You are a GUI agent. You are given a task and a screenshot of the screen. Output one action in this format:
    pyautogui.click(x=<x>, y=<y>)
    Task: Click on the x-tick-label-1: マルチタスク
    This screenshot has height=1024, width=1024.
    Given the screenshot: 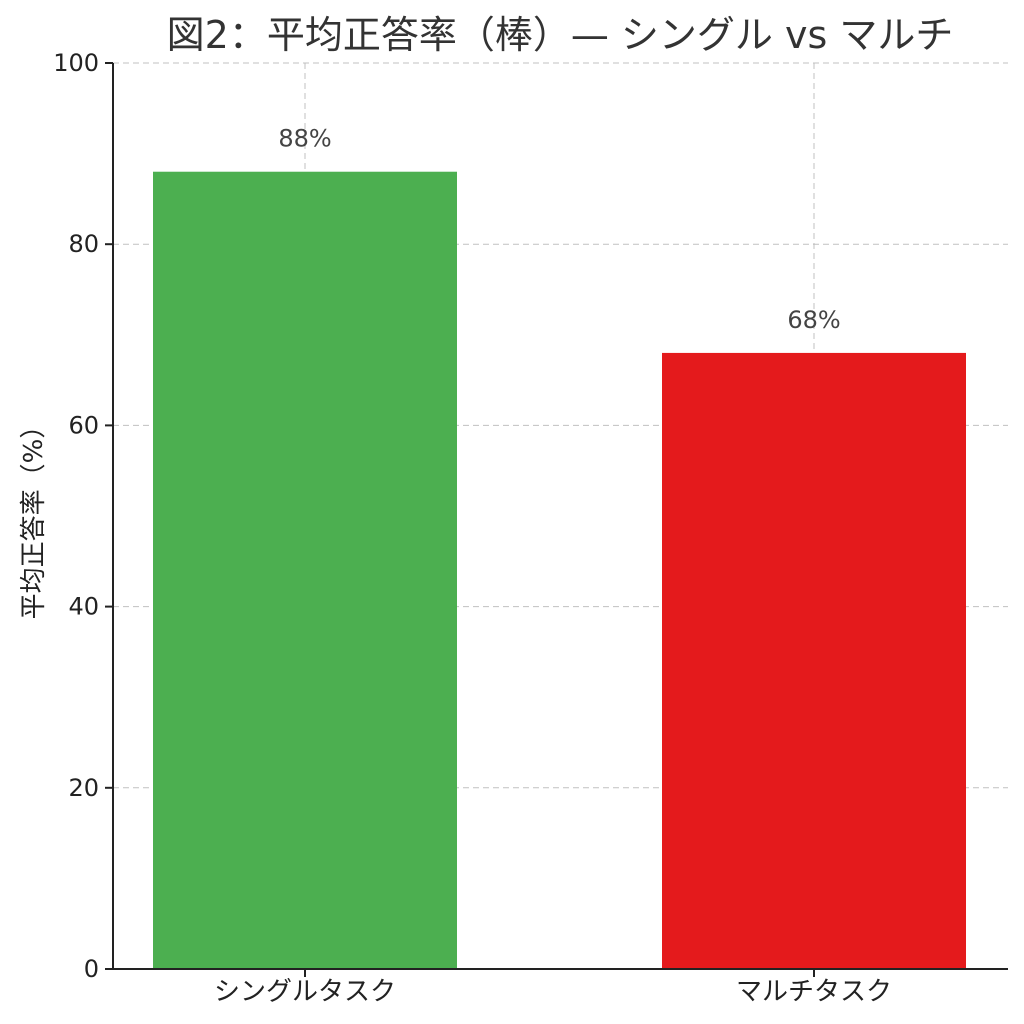 What is the action you would take?
    pyautogui.click(x=814, y=992)
    